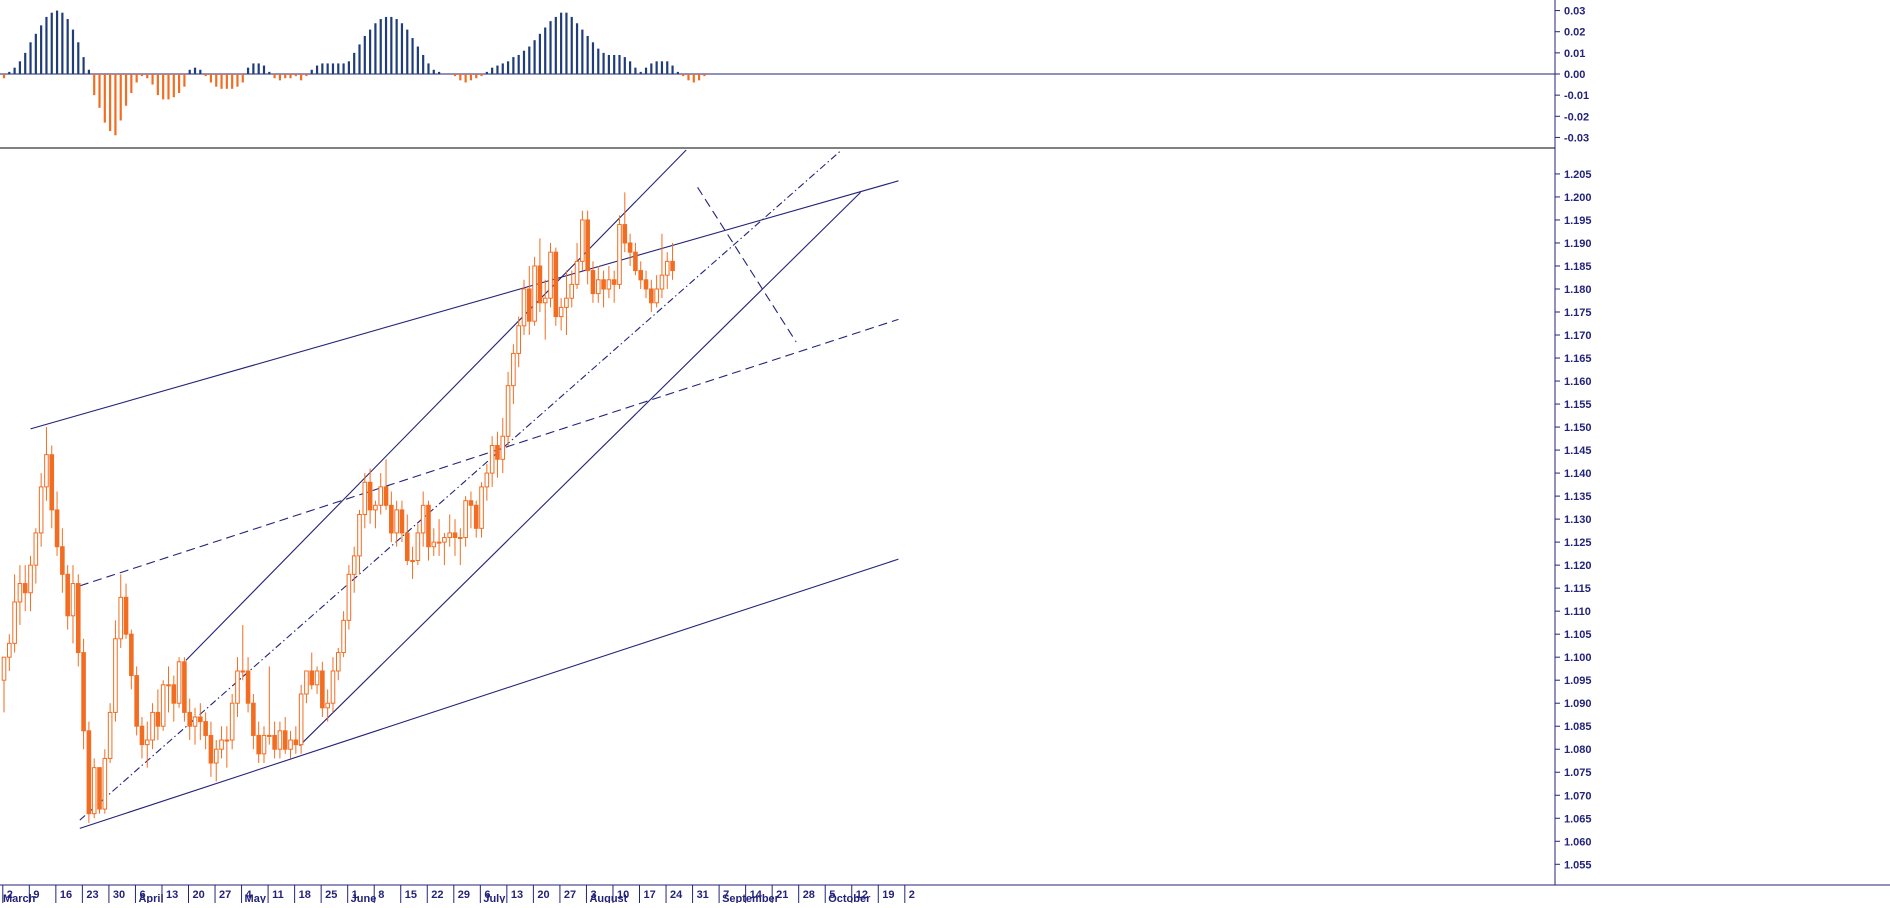  I want to click on price-y-tick-label: 1.075, so click(1578, 773).